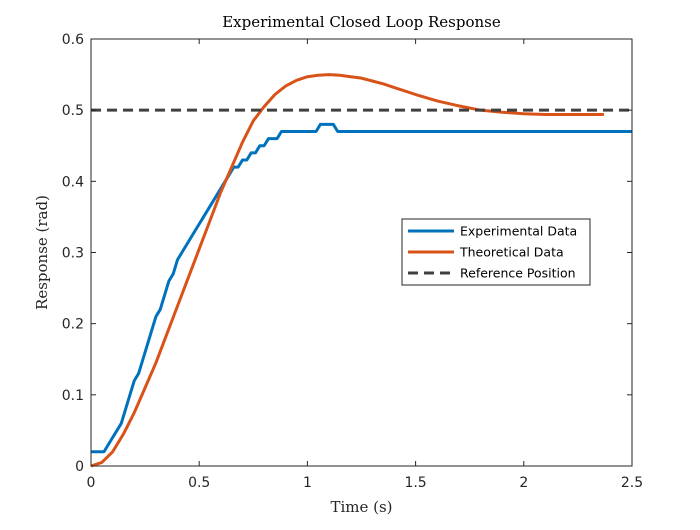  I want to click on y-tick-label: 0.5, so click(73, 111).